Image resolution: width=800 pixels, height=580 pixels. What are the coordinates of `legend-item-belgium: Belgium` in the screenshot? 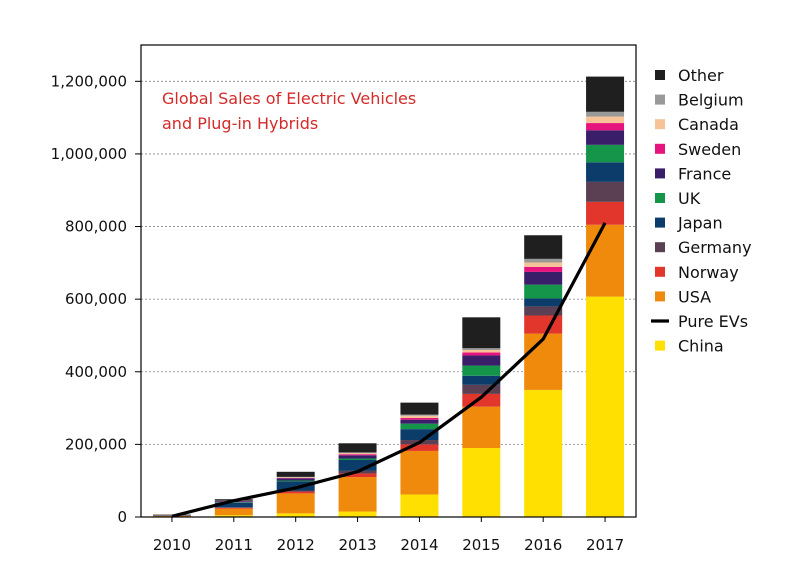 It's located at (699, 100).